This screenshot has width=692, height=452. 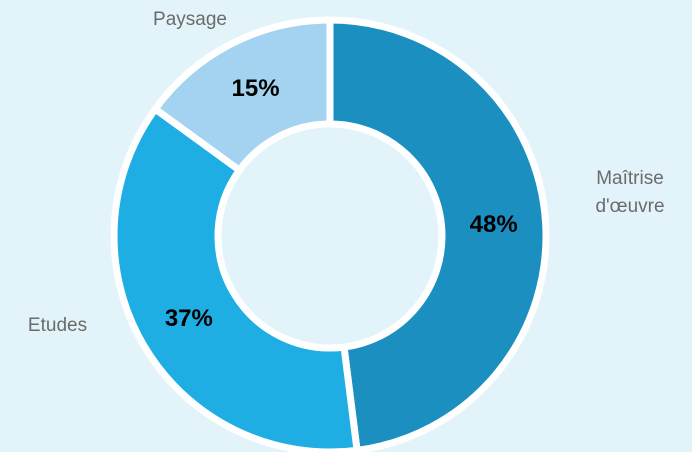 I want to click on value-label: 48%, so click(x=494, y=224).